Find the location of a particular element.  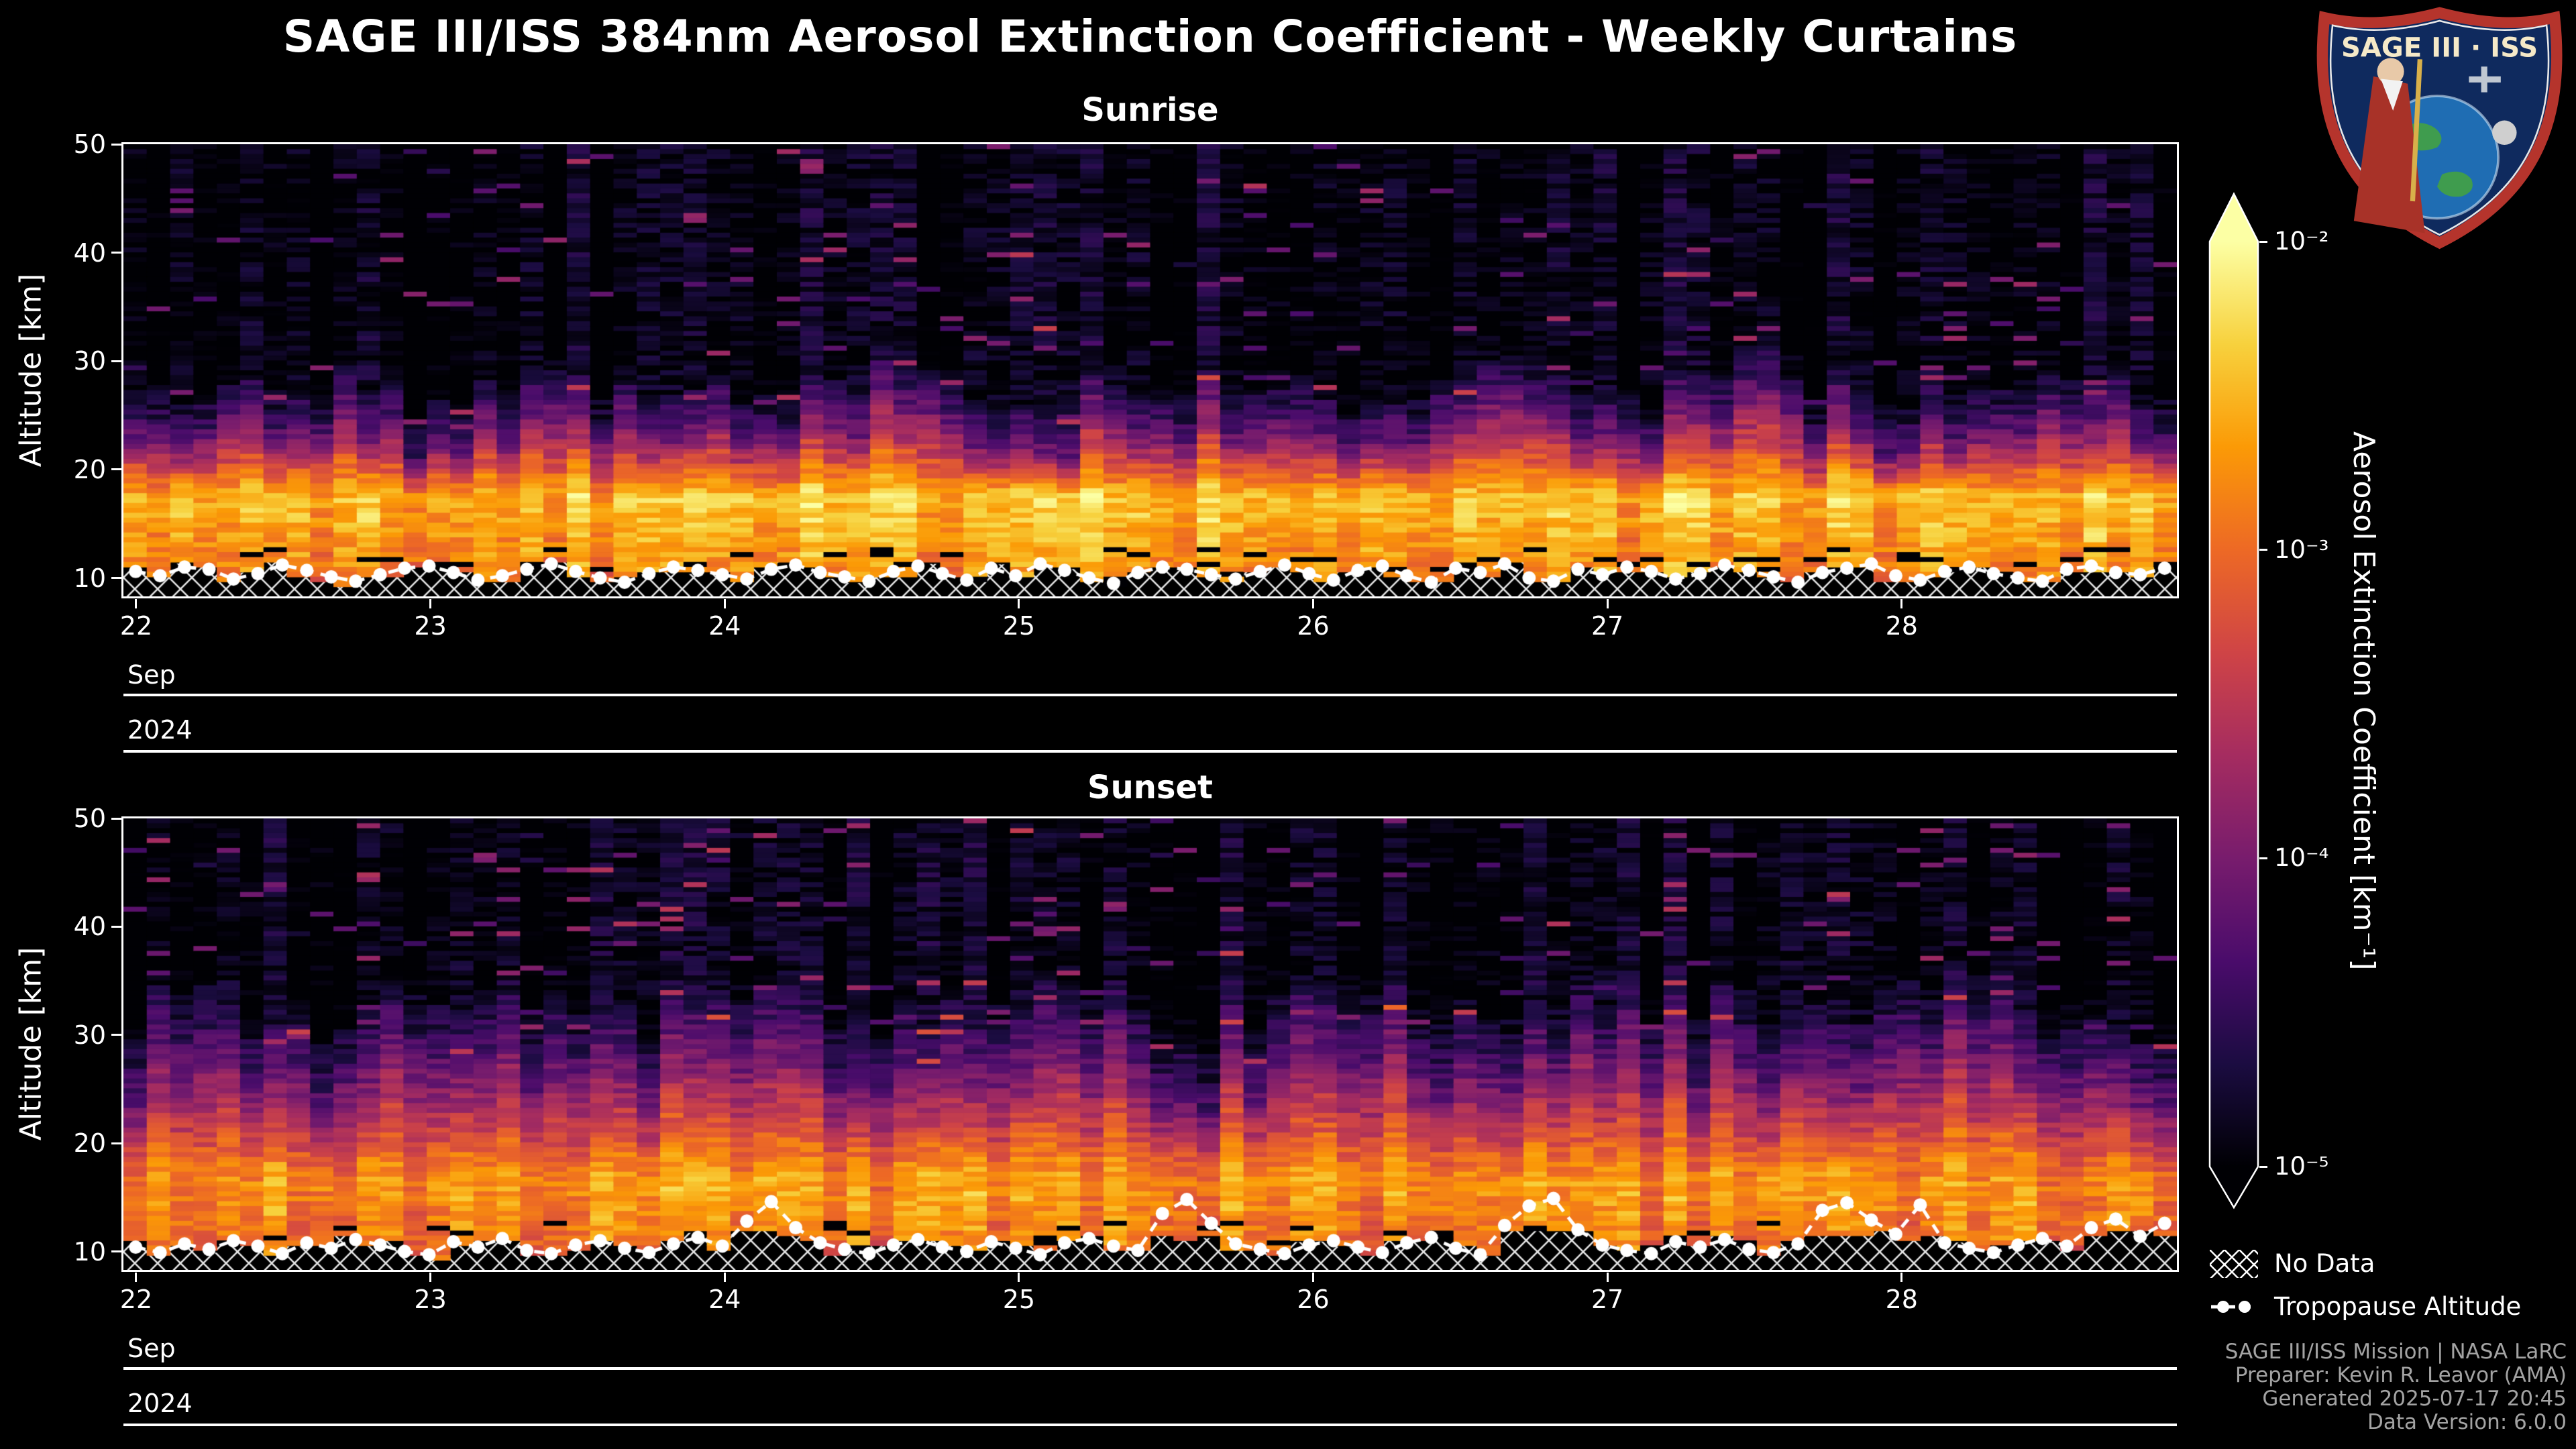

legend-item-no-data: No Data is located at coordinates (2292, 1263).